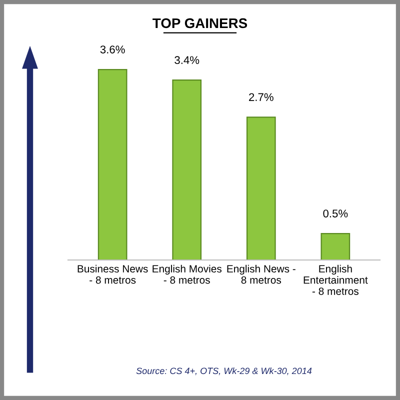 The width and height of the screenshot is (400, 400). I want to click on data-label: 3.6%, so click(112, 50).